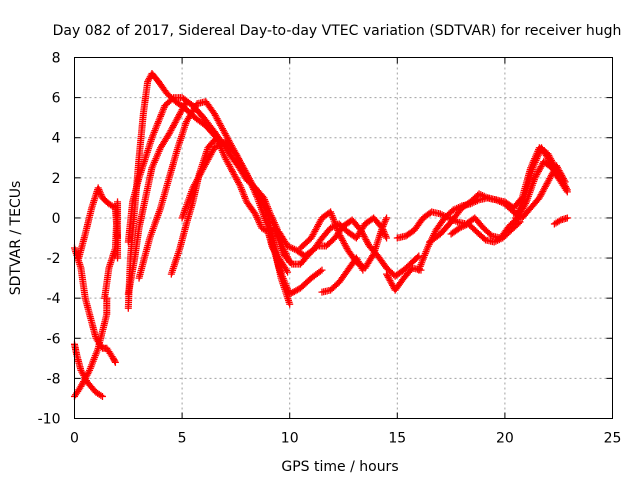 This screenshot has width=640, height=480. I want to click on y-tick-label: -6, so click(54, 339).